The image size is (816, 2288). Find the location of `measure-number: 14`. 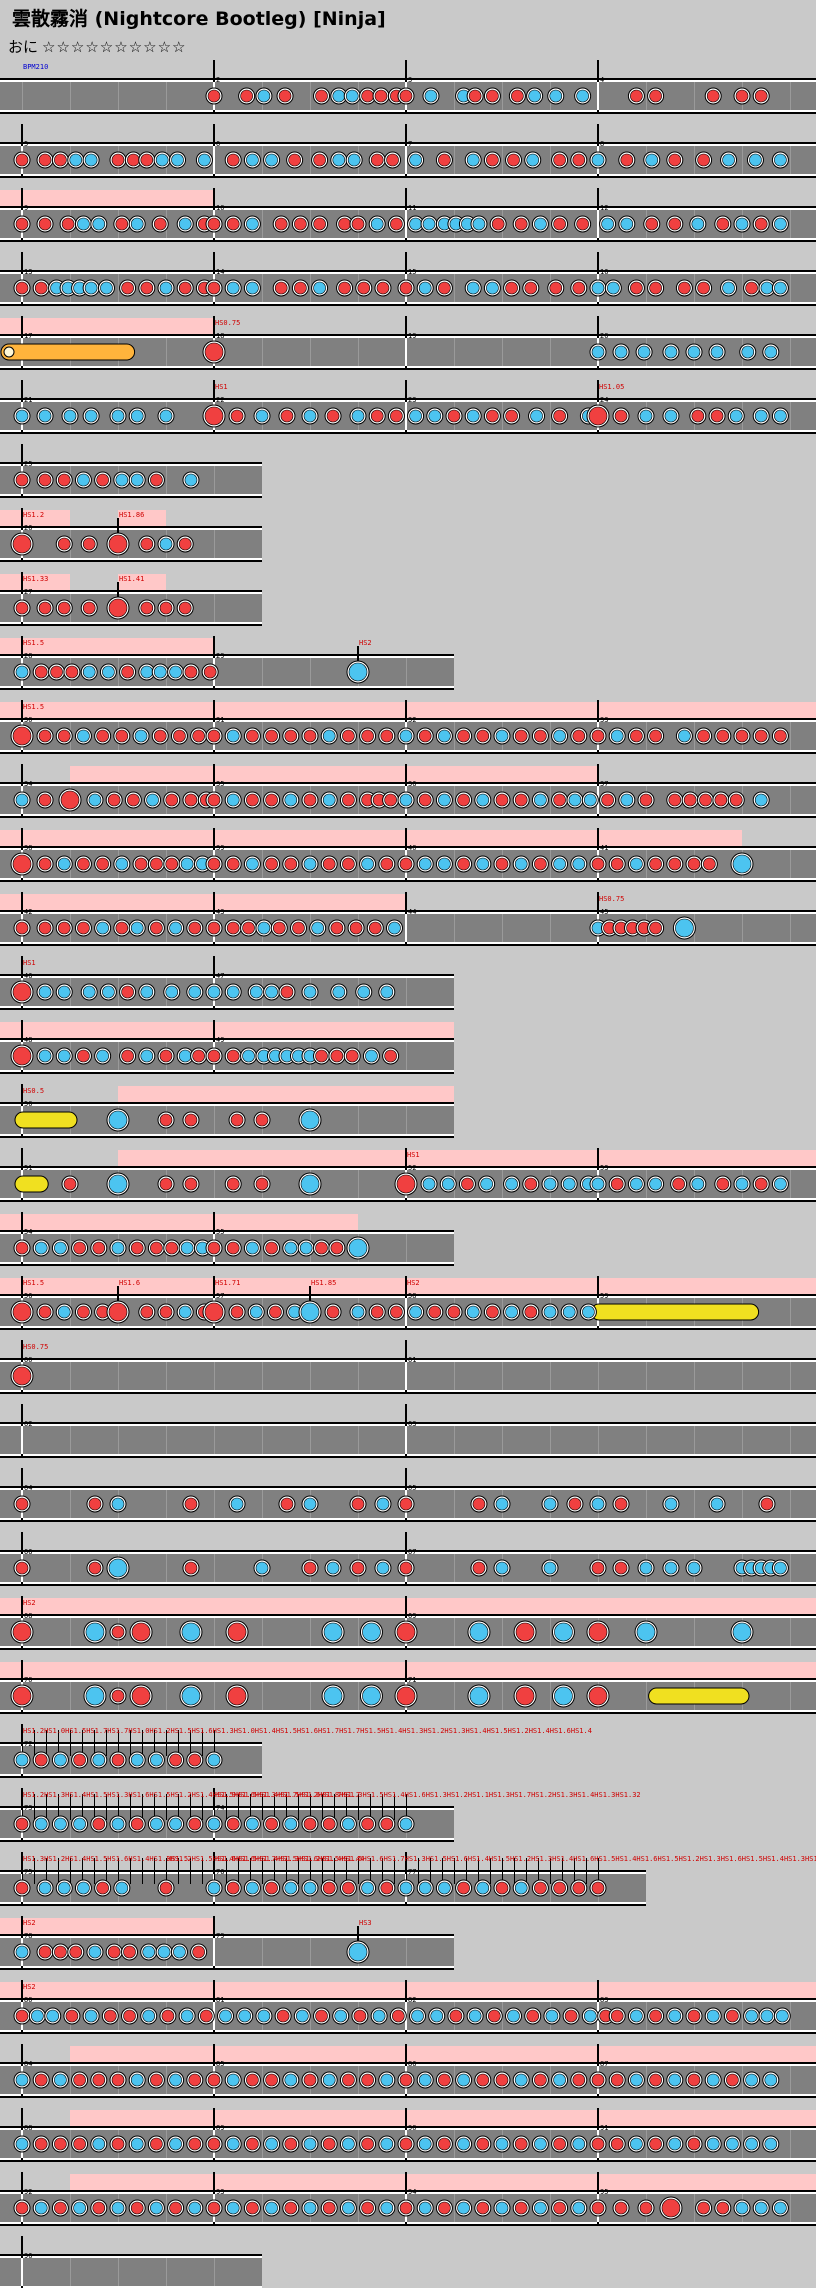

measure-number: 14 is located at coordinates (220, 272).